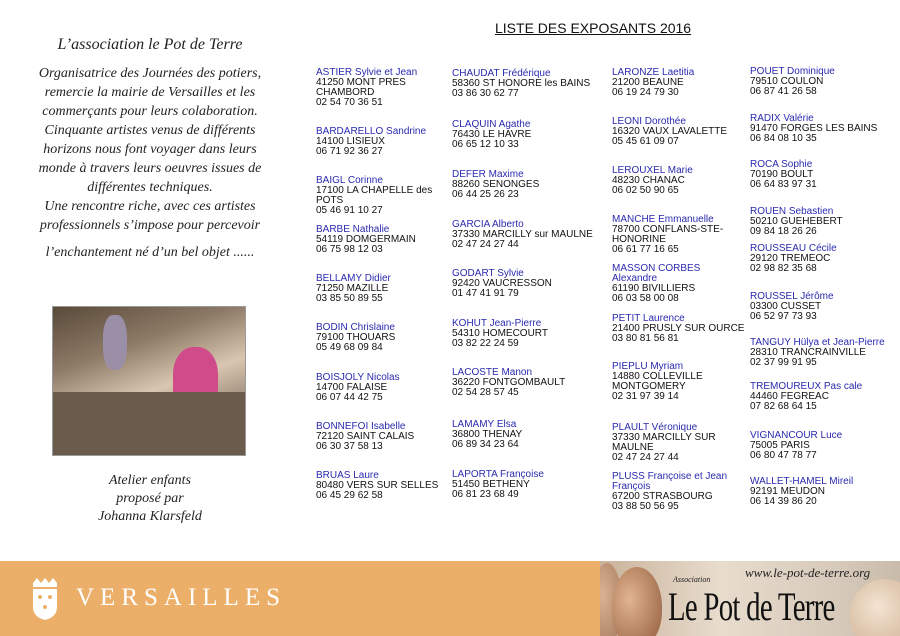 The image size is (900, 636). Describe the element at coordinates (783, 268) in the screenshot. I see `exhibitor-detail: 02 98 82 35 68` at that location.